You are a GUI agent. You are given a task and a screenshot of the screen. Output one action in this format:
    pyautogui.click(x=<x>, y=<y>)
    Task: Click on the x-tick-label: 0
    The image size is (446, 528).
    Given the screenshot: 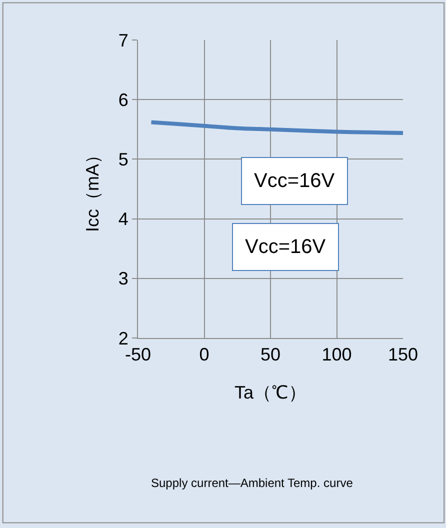 What is the action you would take?
    pyautogui.click(x=204, y=354)
    